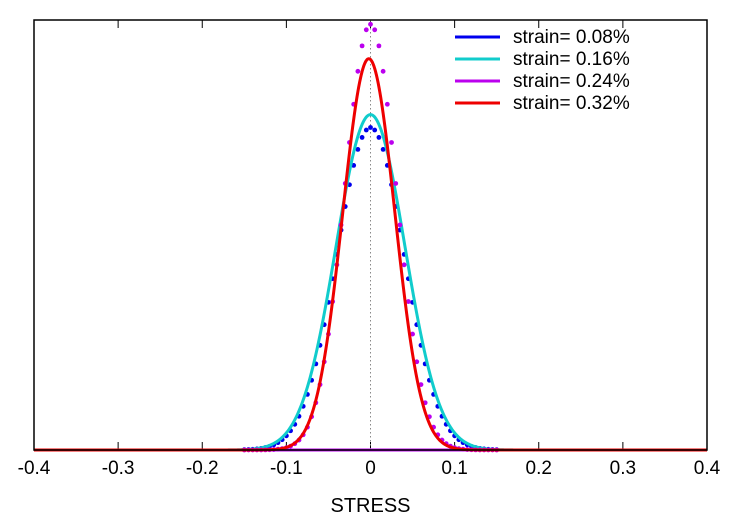  What do you see at coordinates (34, 468) in the screenshot?
I see `x-tick-label: -0.4` at bounding box center [34, 468].